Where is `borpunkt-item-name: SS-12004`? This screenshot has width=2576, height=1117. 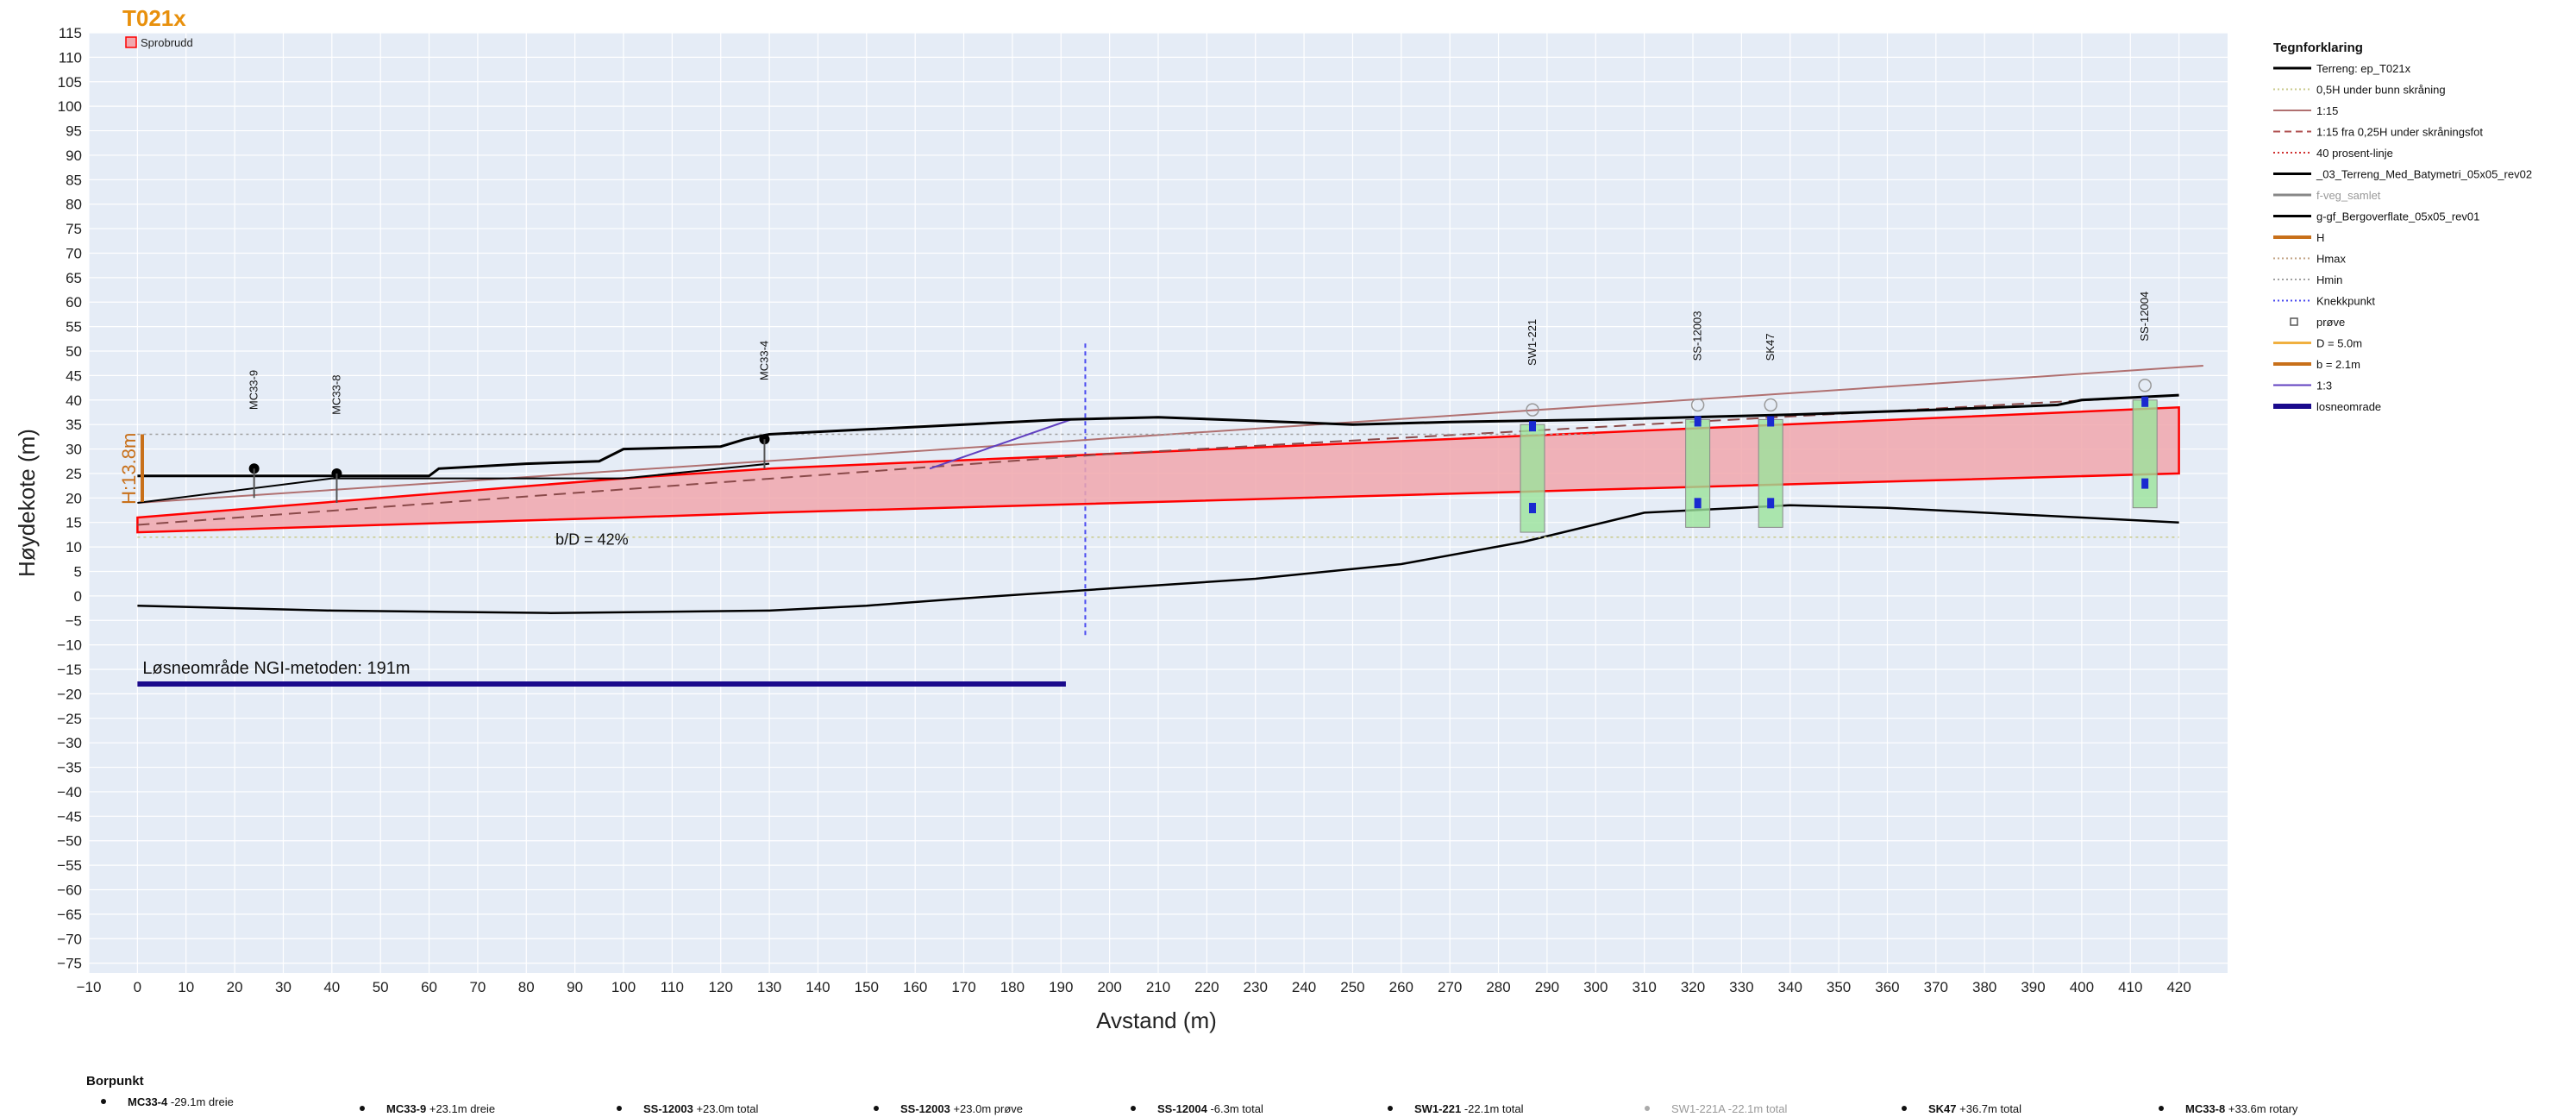
borpunkt-item-name: SS-12004 is located at coordinates (1183, 1108).